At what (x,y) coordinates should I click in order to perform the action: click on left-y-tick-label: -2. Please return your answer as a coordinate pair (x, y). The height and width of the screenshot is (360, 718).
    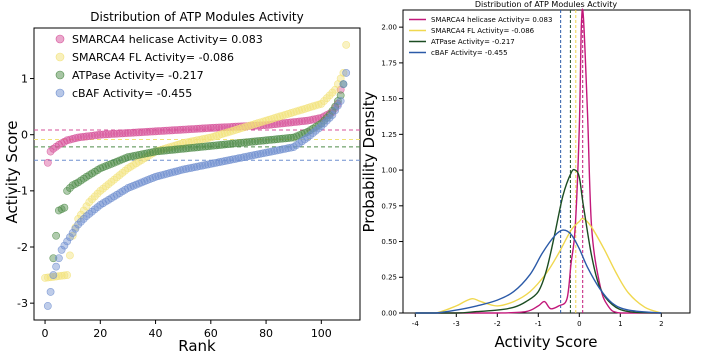
    Looking at the image, I should click on (22, 247).